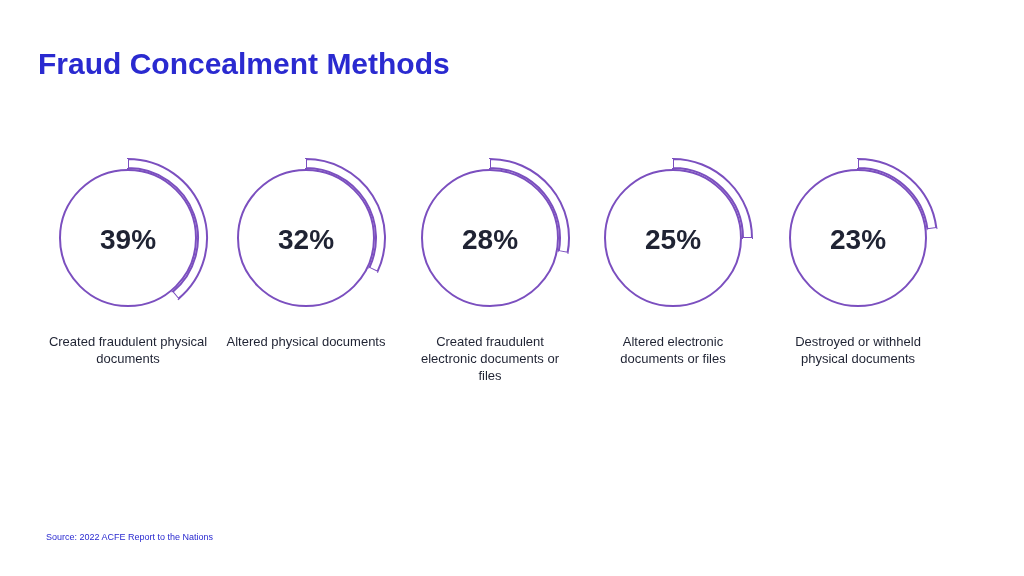 This screenshot has height=576, width=1024. What do you see at coordinates (673, 350) in the screenshot?
I see `text: Altered electronic documents or files` at bounding box center [673, 350].